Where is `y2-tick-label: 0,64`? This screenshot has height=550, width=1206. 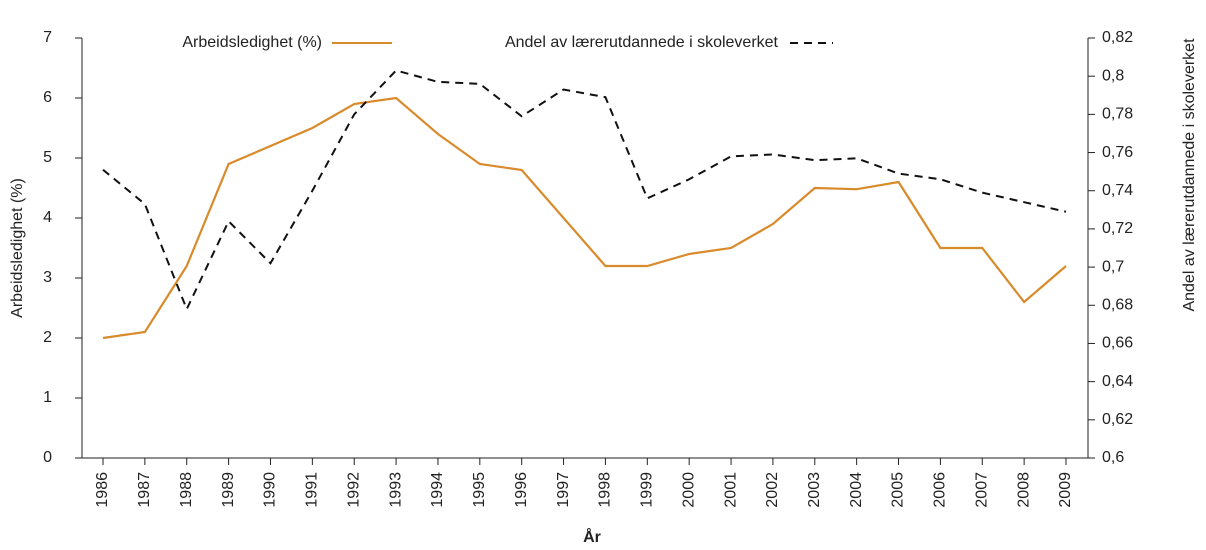 y2-tick-label: 0,64 is located at coordinates (1117, 381).